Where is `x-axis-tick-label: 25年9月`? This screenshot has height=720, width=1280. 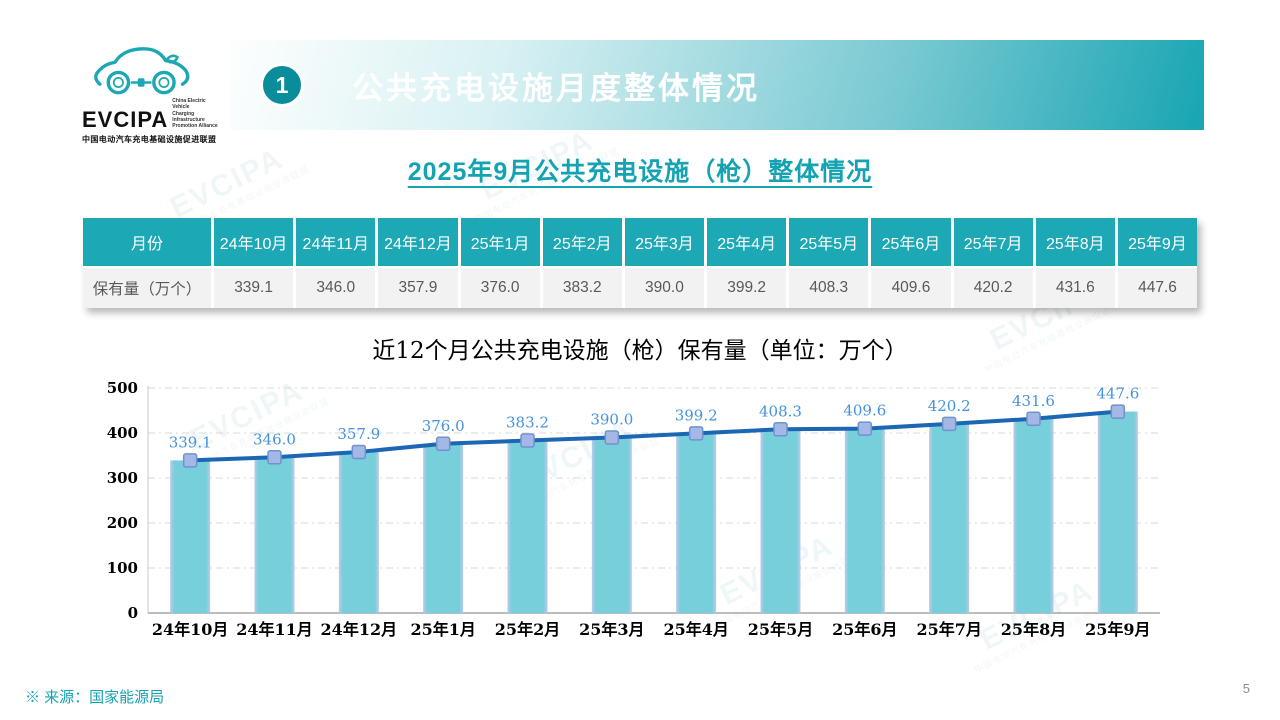
x-axis-tick-label: 25年9月 is located at coordinates (1117, 629).